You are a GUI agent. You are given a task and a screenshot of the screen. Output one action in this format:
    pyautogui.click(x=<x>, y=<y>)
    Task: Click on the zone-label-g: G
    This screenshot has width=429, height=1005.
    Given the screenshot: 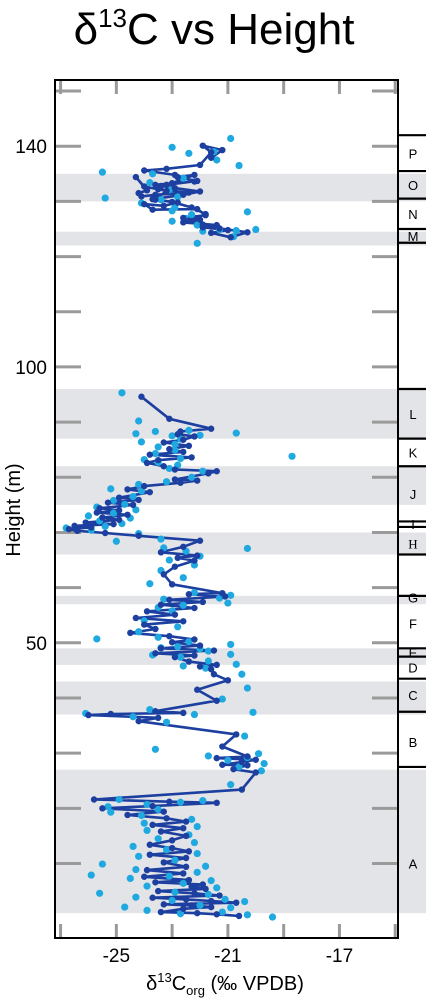 What is the action you would take?
    pyautogui.click(x=413, y=598)
    